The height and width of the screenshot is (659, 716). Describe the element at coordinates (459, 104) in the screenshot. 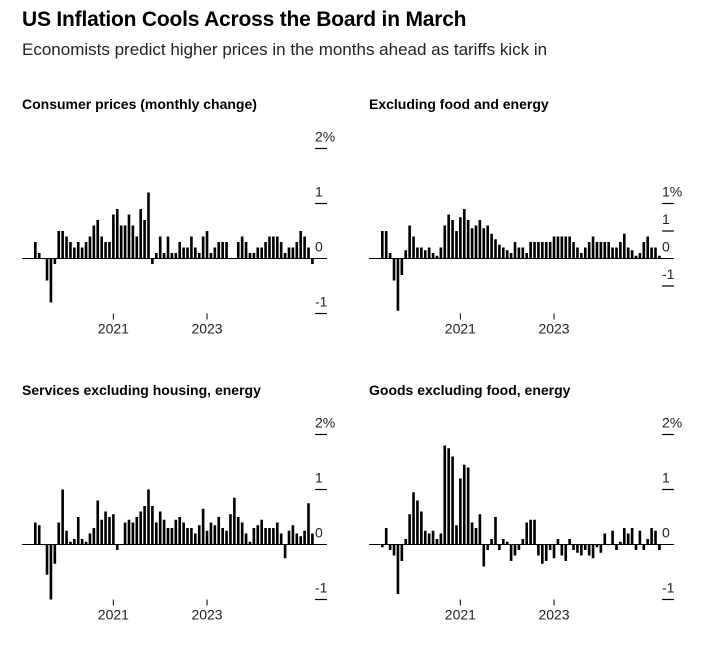

I see `panel-title-core: Excluding food and energy` at that location.